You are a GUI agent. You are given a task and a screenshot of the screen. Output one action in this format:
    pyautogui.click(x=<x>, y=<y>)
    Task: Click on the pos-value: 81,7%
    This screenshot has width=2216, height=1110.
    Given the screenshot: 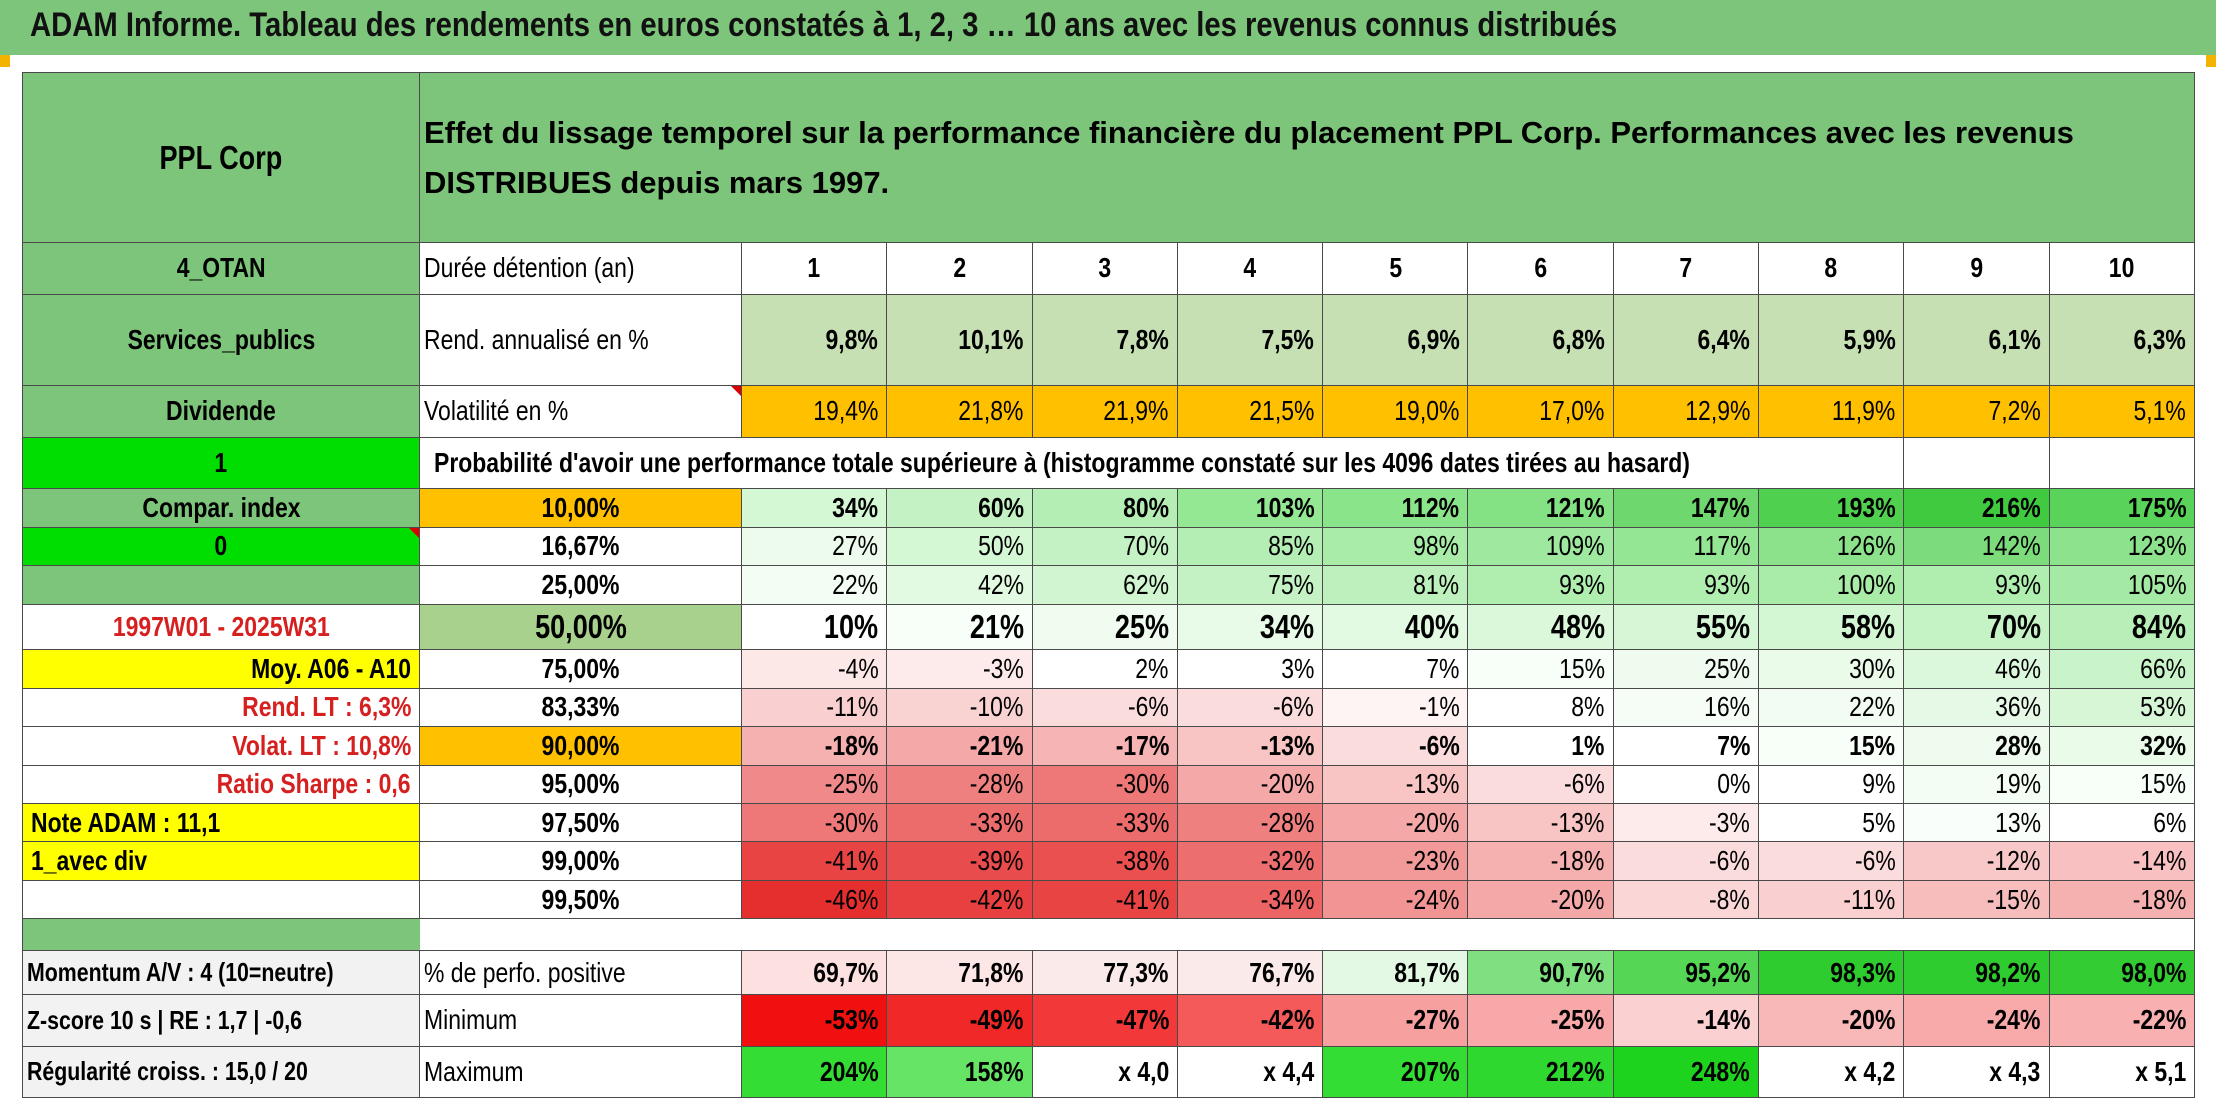 What is the action you would take?
    pyautogui.click(x=1395, y=972)
    